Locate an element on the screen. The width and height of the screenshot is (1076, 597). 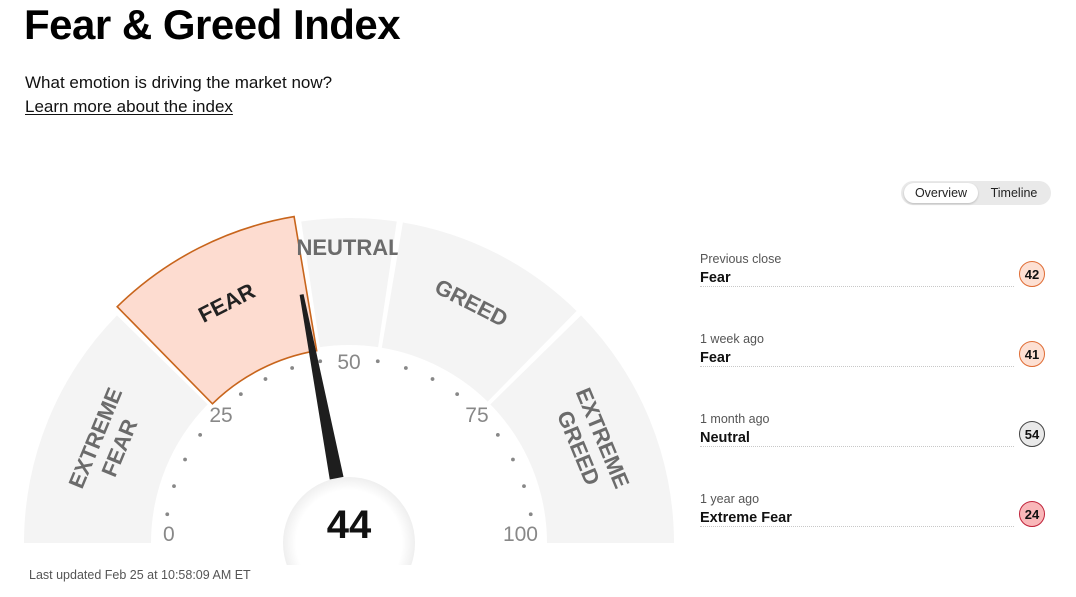
zone-neutral-label: NEUTRAL is located at coordinates (348, 247).